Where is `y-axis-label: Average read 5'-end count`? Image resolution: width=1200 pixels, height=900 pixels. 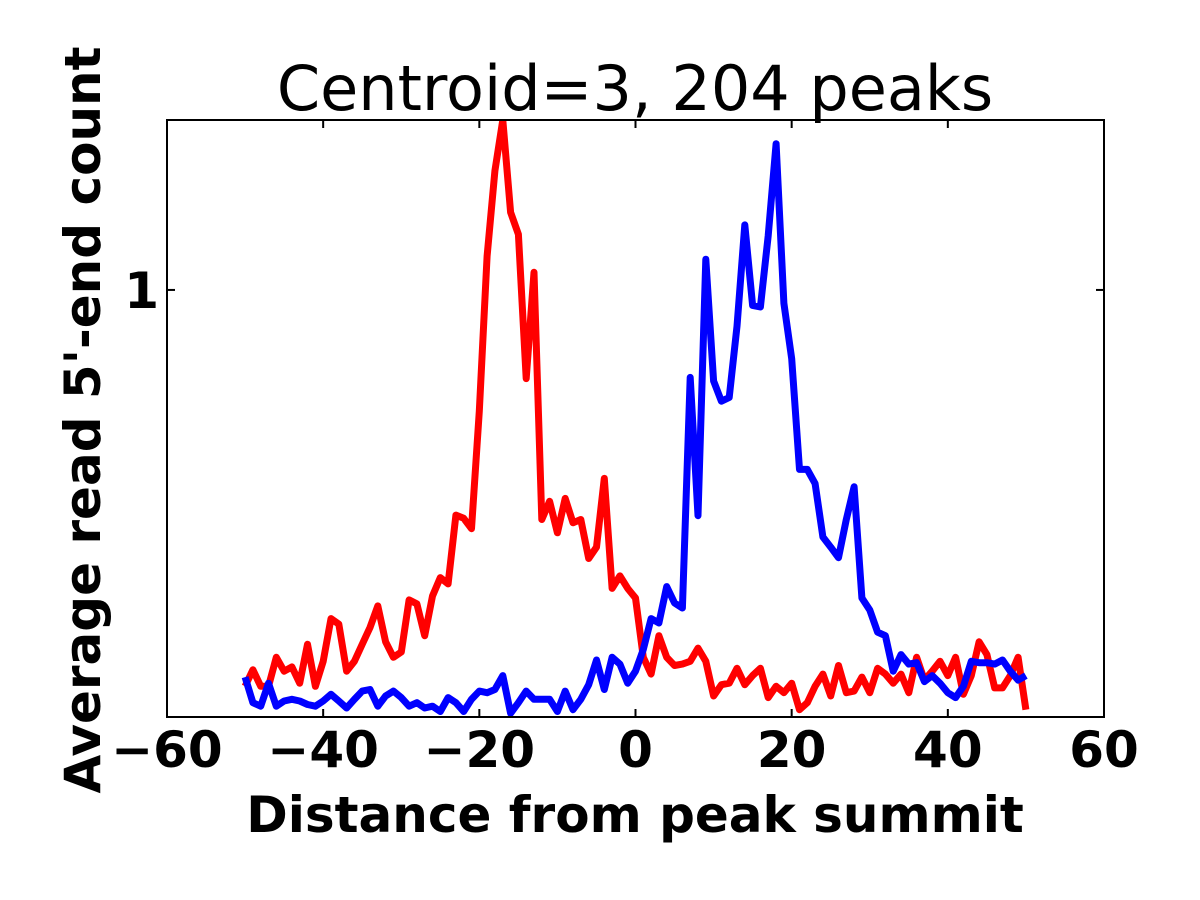 y-axis-label: Average read 5'-end count is located at coordinates (83, 419).